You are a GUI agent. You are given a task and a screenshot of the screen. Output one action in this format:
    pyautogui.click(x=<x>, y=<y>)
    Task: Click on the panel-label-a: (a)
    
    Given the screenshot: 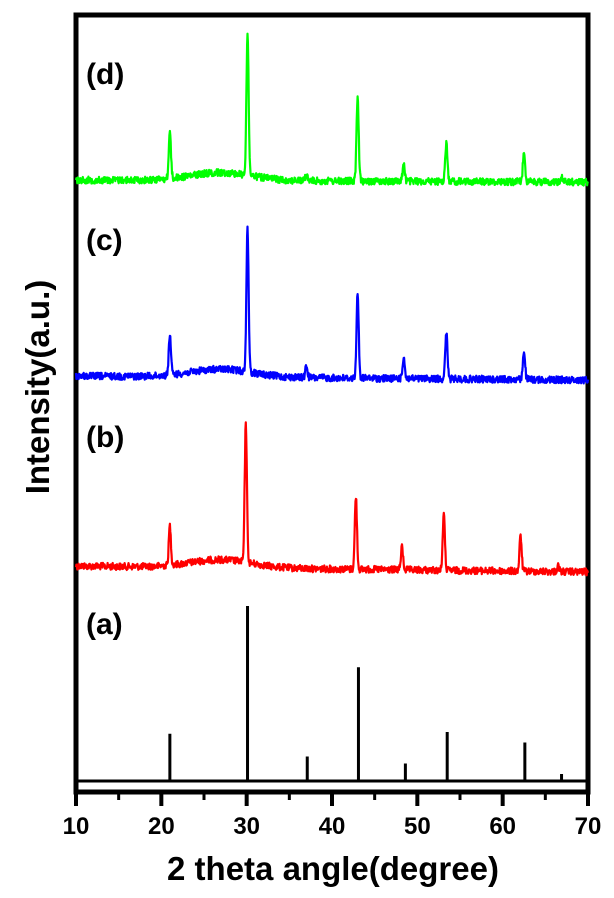 What is the action you would take?
    pyautogui.click(x=104, y=624)
    